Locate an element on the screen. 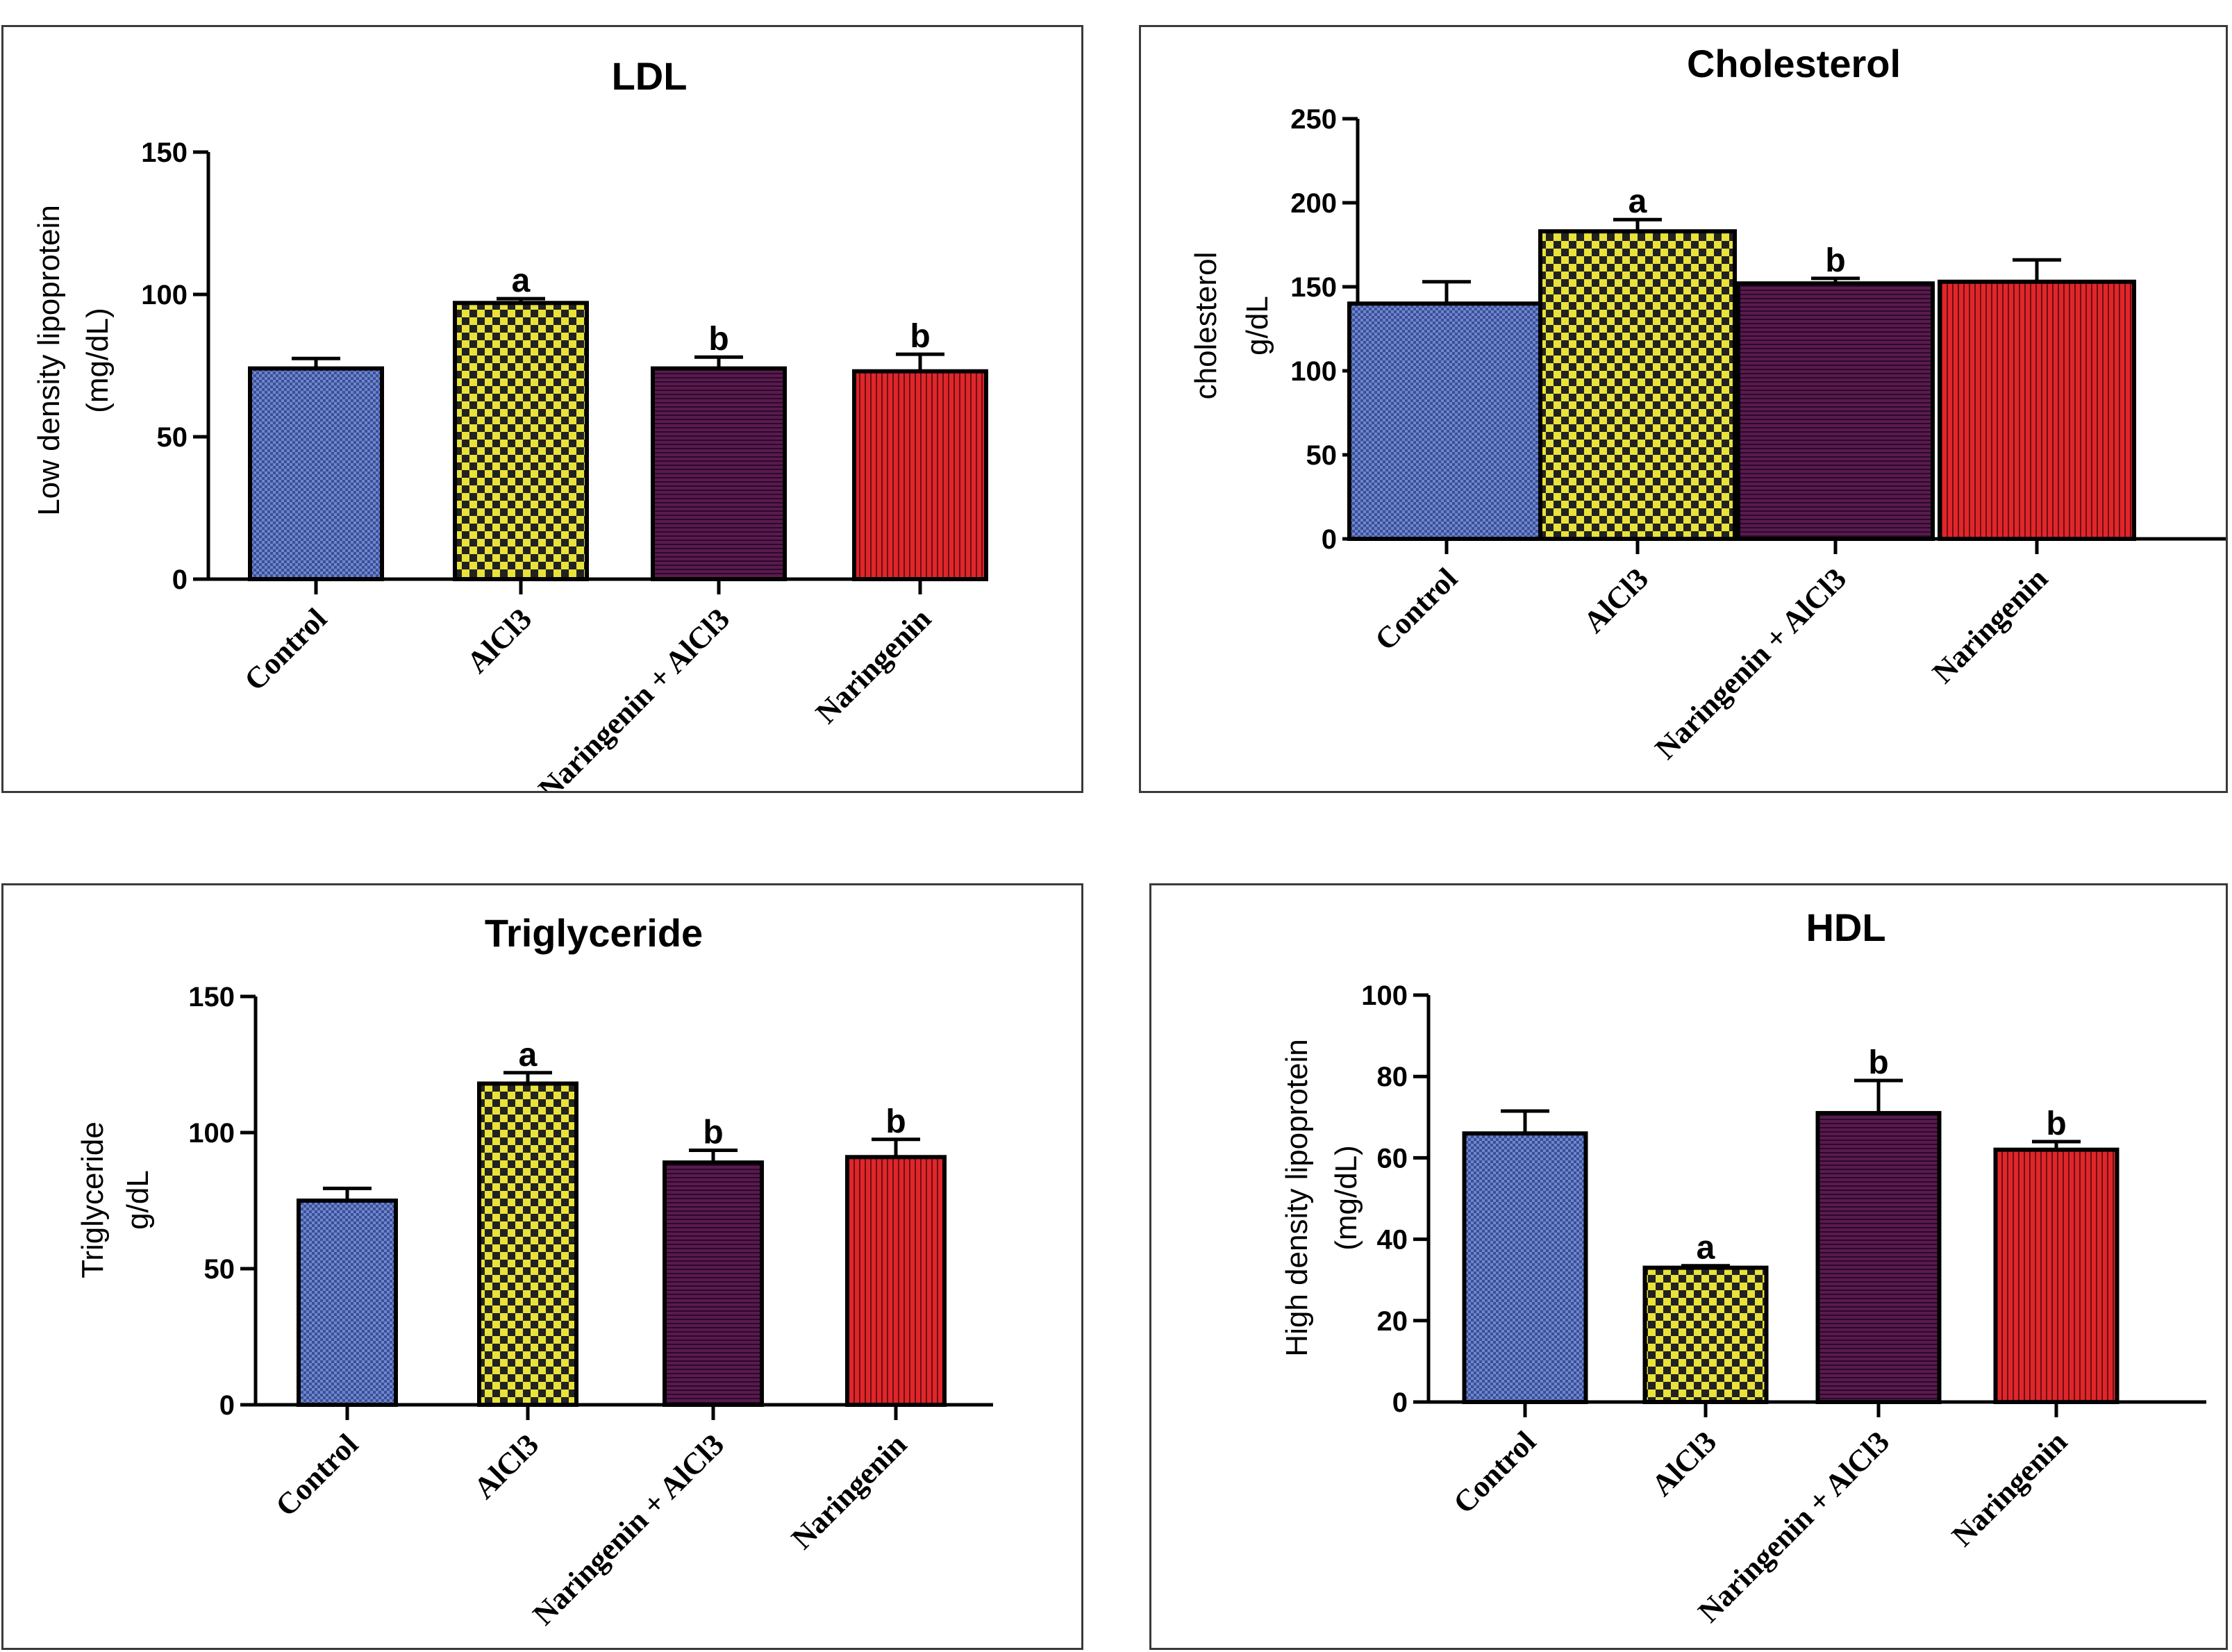 This screenshot has width=2232, height=1652. y-tick-label: 80 is located at coordinates (1392, 1077).